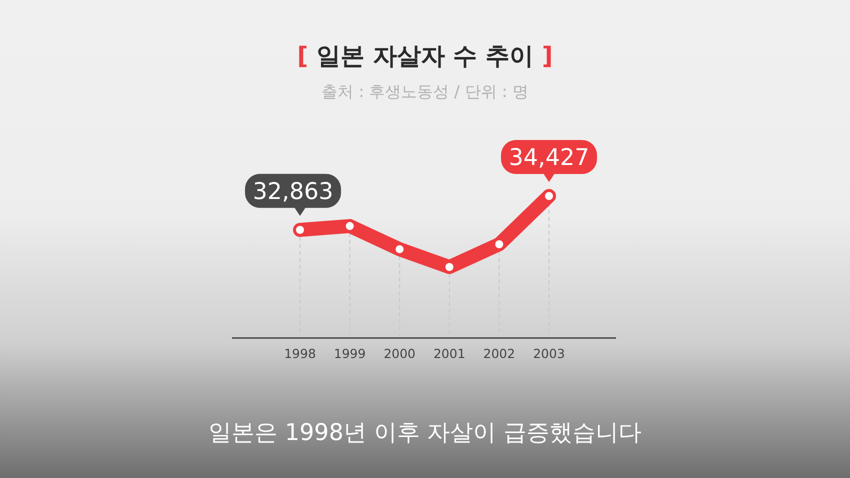 The width and height of the screenshot is (850, 478). What do you see at coordinates (400, 353) in the screenshot?
I see `x-tick-label: 2000` at bounding box center [400, 353].